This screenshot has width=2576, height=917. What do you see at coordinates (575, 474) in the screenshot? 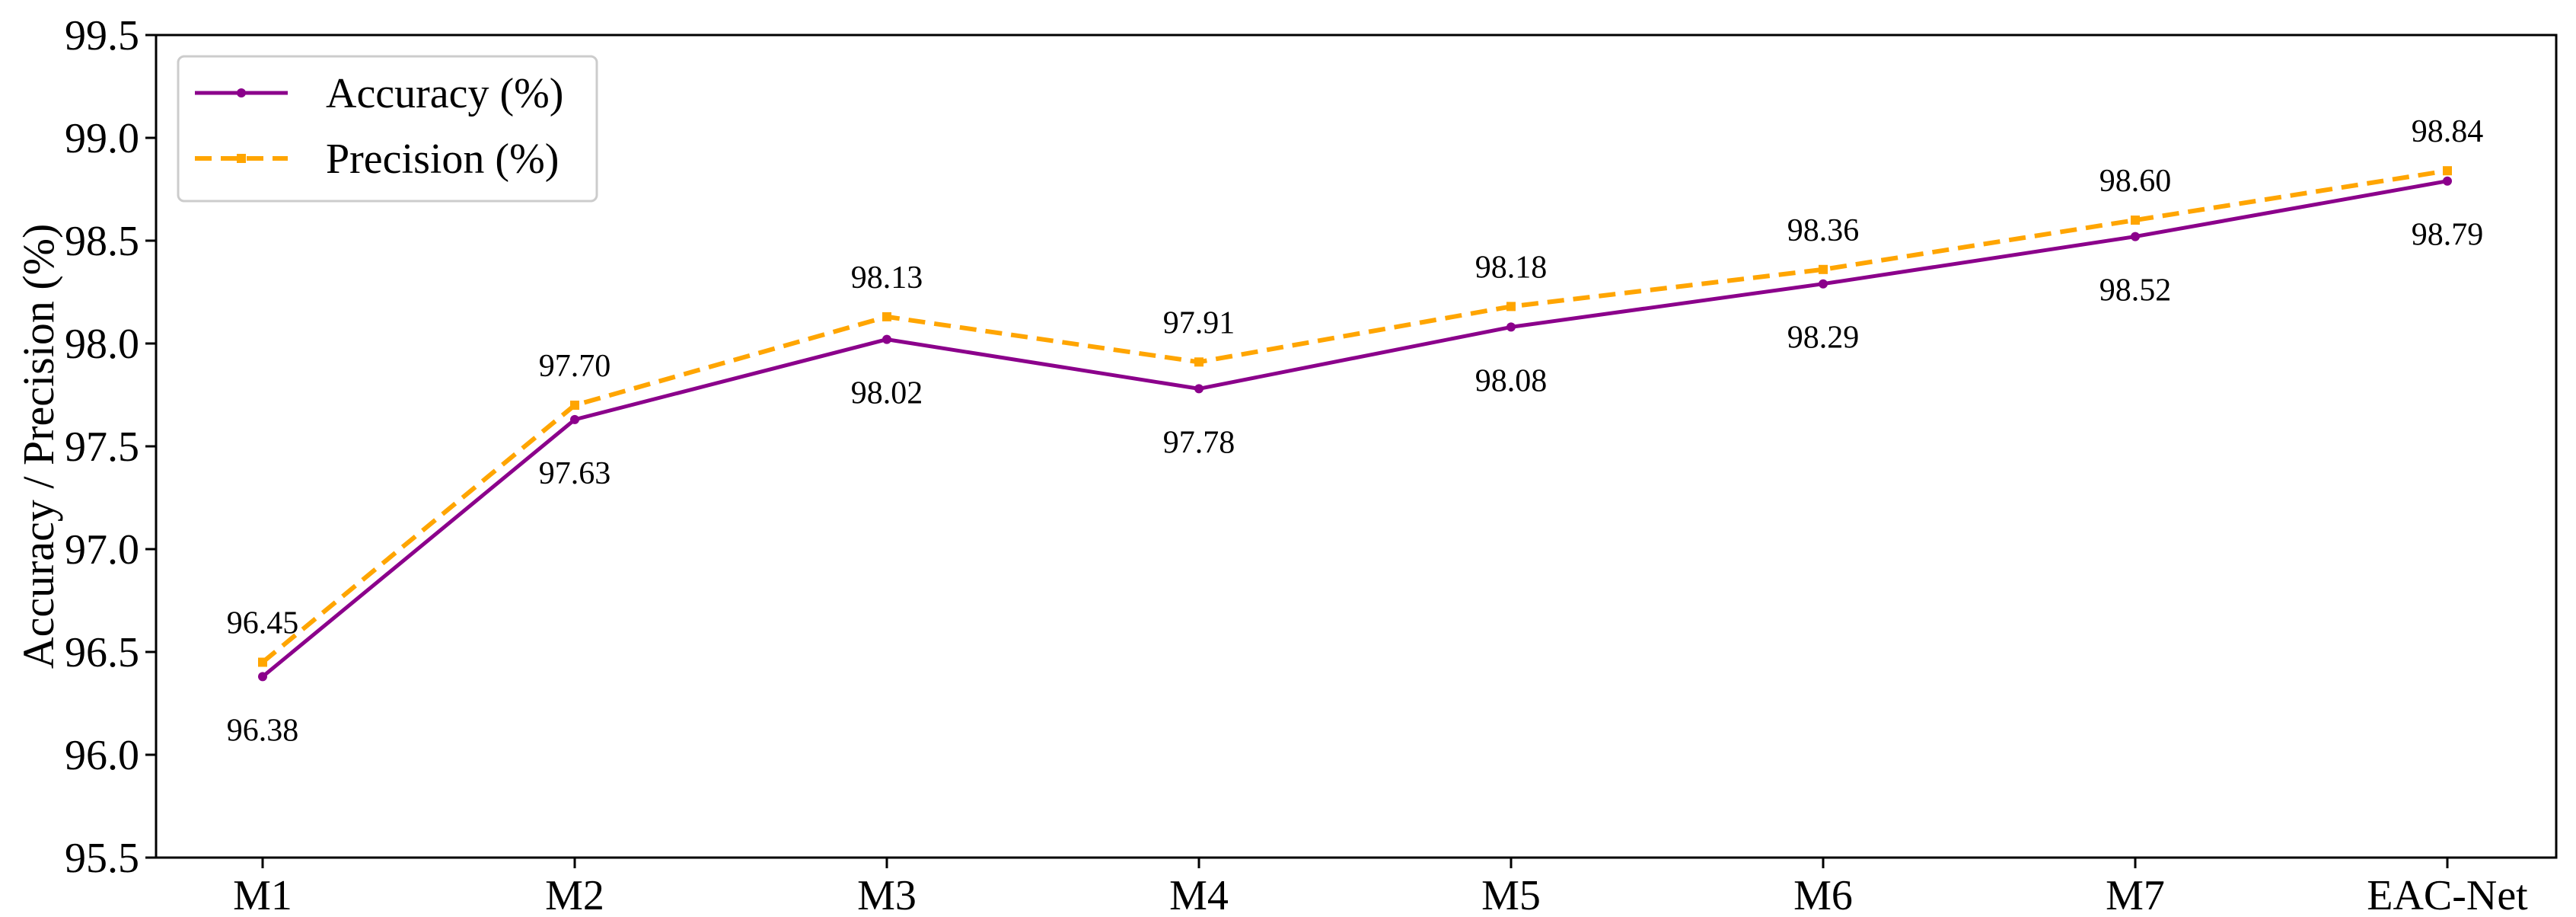
I see `accuracy-data-label: 97.63` at bounding box center [575, 474].